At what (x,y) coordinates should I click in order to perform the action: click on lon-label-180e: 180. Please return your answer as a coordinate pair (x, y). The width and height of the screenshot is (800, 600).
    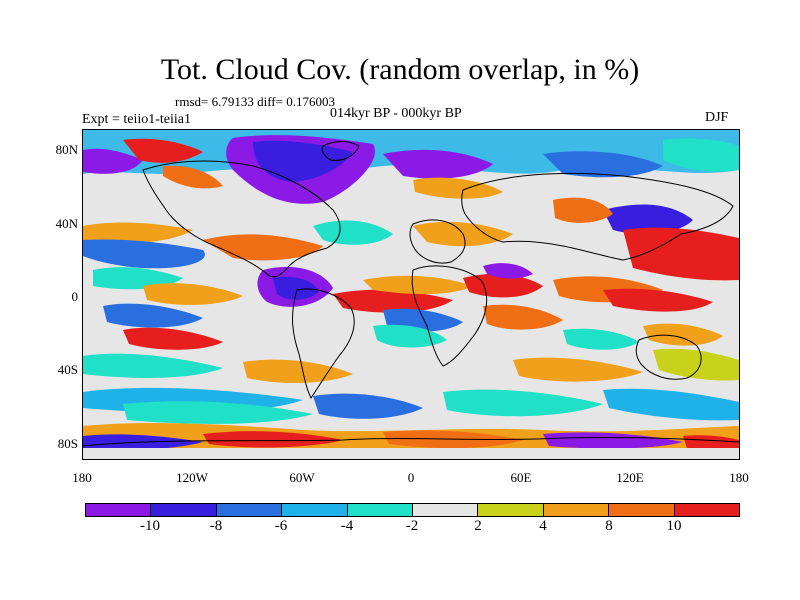
    Looking at the image, I should click on (739, 477).